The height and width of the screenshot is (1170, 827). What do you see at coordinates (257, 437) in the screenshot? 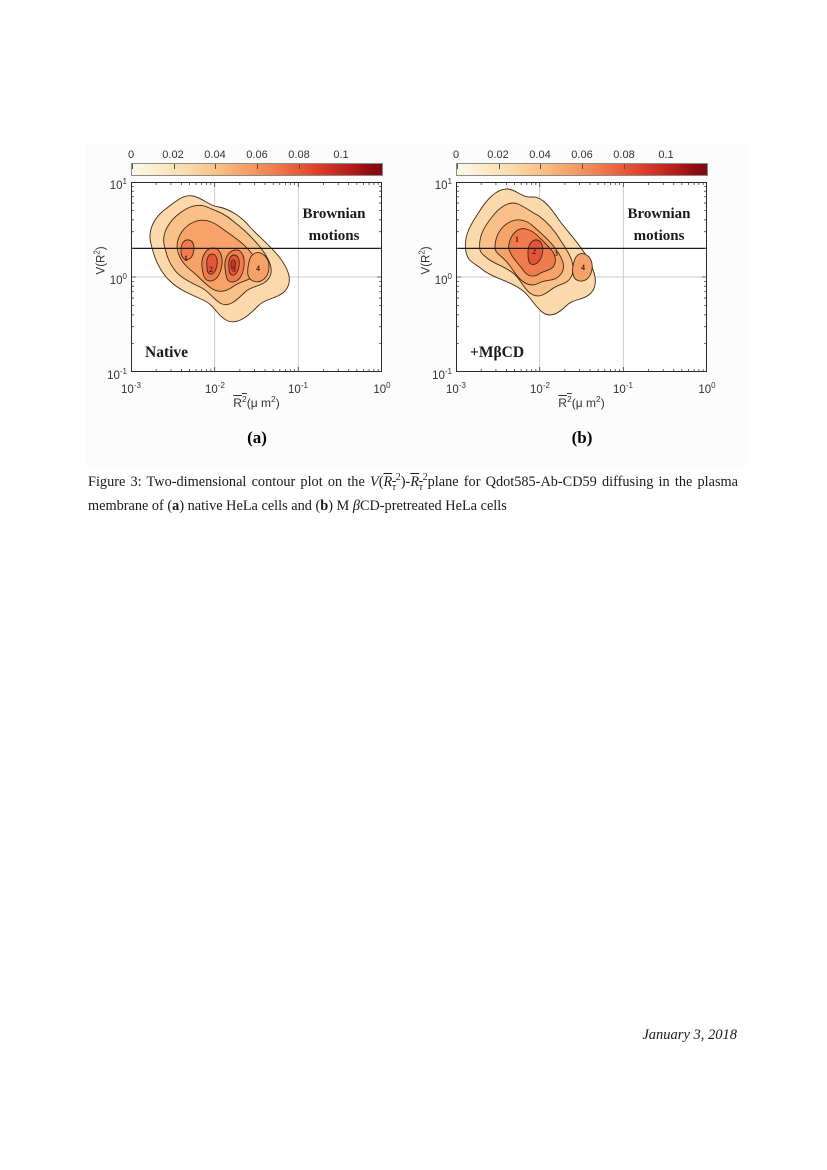
I see `subfigure-label-a: (a)` at bounding box center [257, 437].